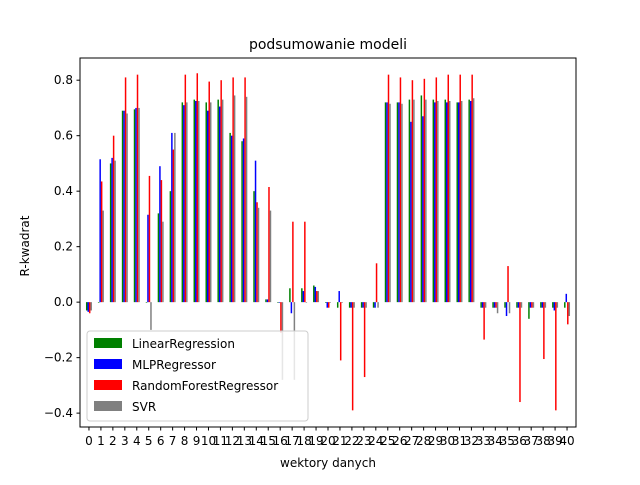  I want to click on x-tick-label: 32, so click(471, 441).